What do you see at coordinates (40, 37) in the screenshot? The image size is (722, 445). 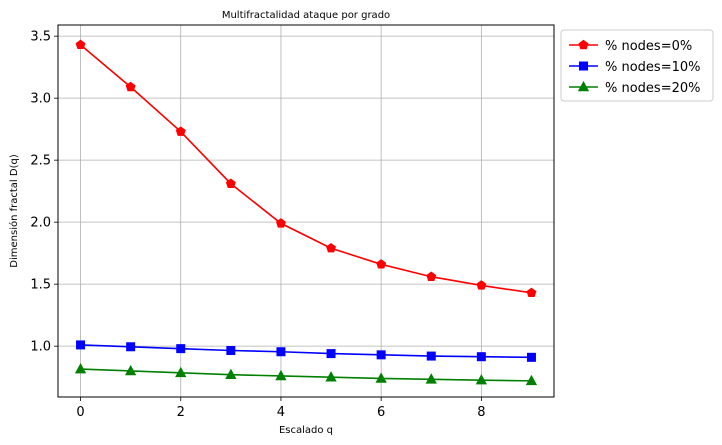 I see `y-tick-label: 3.5` at bounding box center [40, 37].